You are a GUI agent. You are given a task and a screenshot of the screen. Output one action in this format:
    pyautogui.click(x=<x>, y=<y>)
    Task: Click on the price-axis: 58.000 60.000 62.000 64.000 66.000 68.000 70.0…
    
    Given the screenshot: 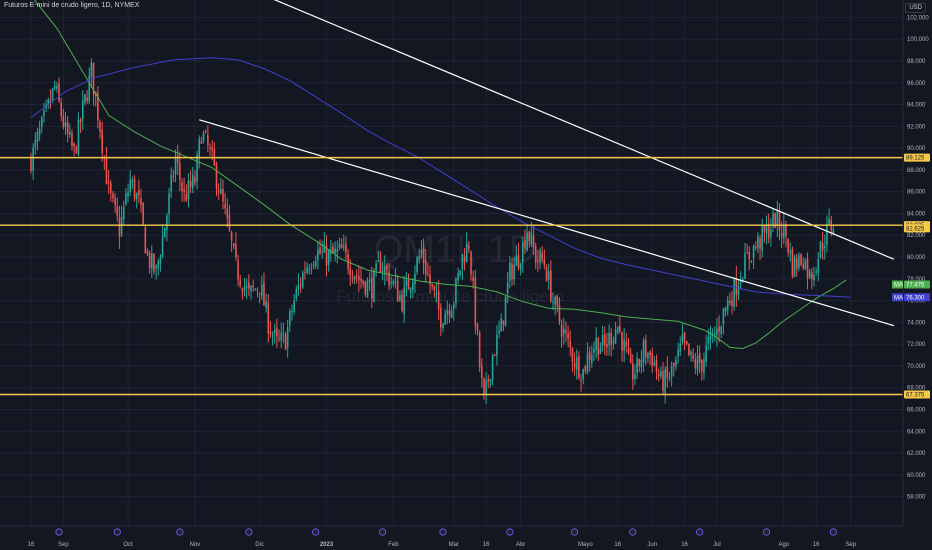 What is the action you would take?
    pyautogui.click(x=912, y=263)
    